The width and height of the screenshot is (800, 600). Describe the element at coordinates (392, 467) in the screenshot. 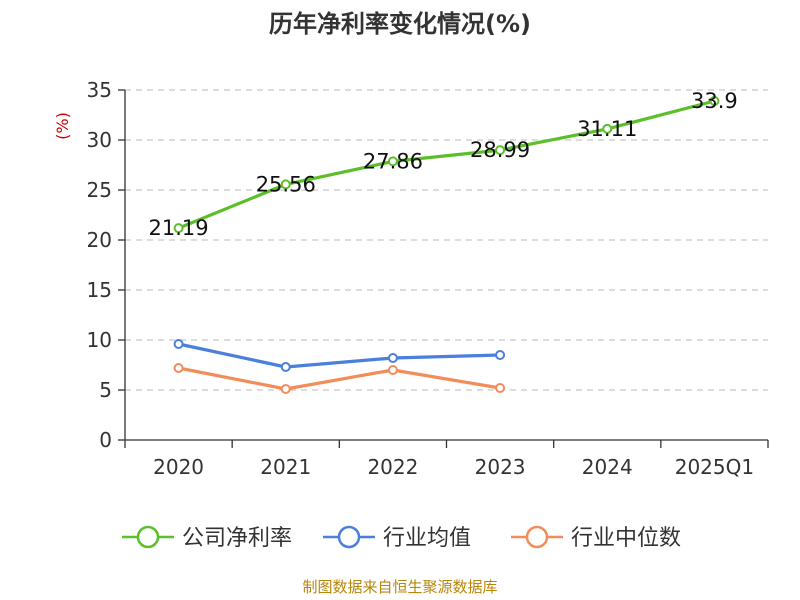

I see `x-tick-label: 2022` at that location.